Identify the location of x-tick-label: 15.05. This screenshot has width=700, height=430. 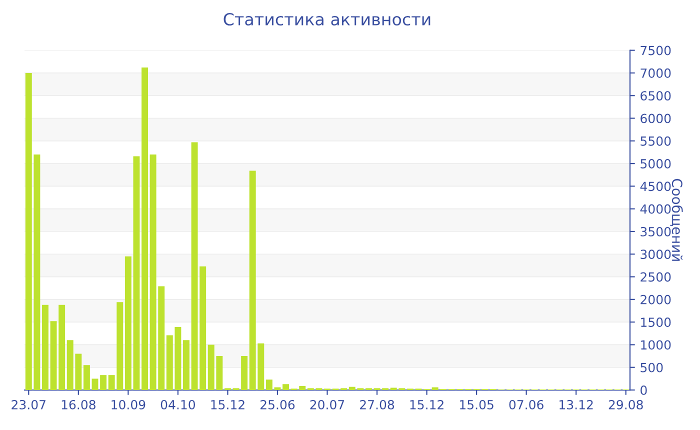
(477, 405).